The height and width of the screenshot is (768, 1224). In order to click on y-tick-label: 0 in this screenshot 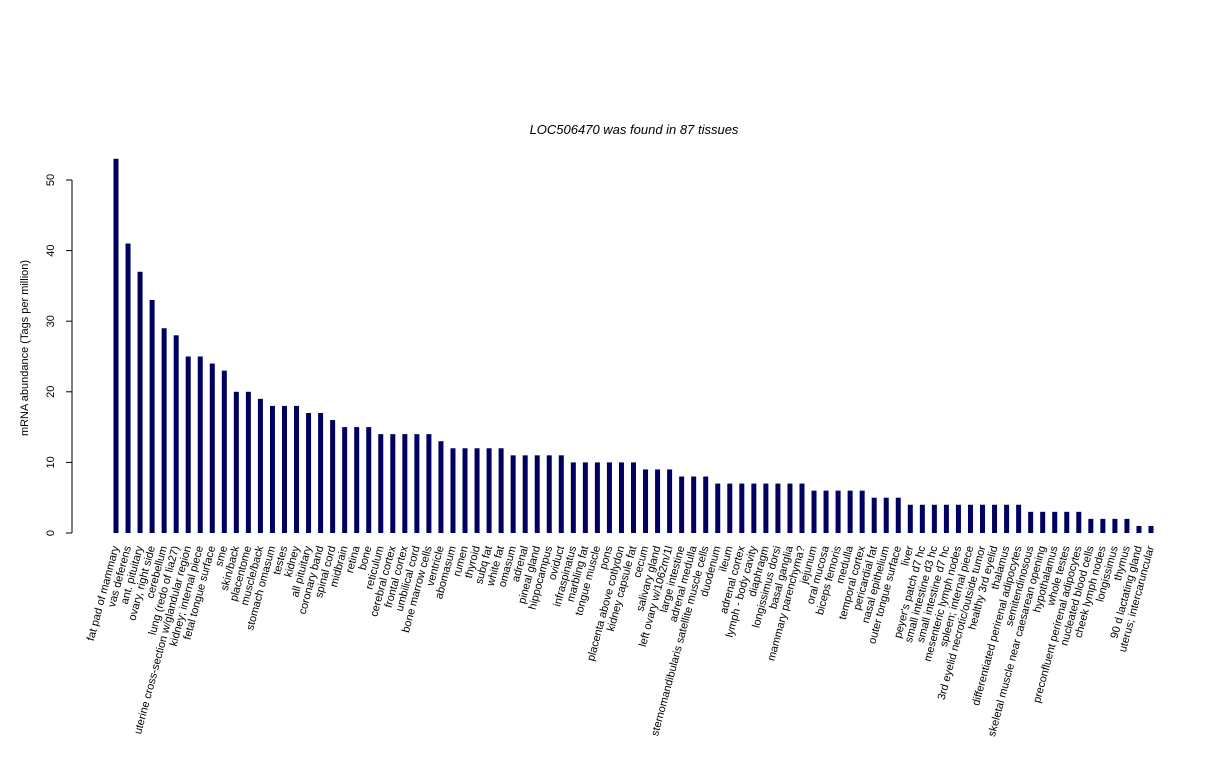, I will do `click(51, 533)`.